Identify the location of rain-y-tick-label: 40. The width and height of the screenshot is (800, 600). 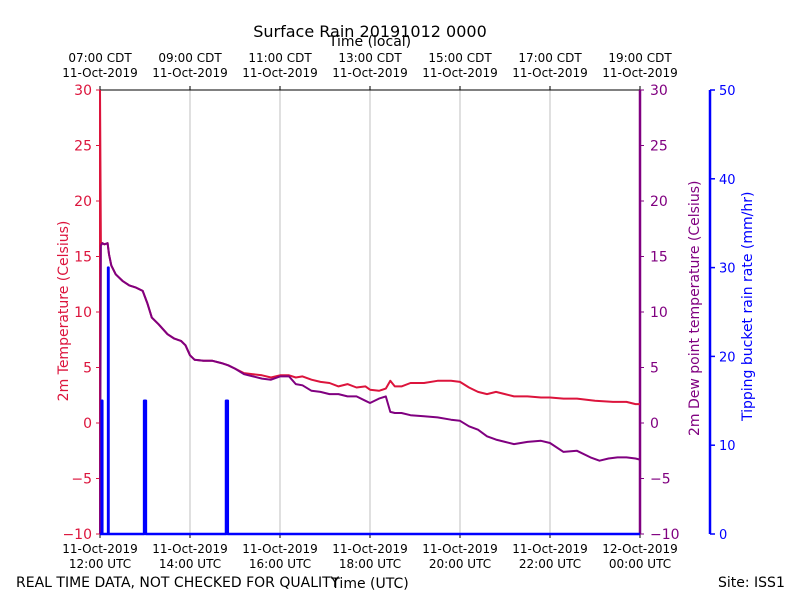
(727, 180).